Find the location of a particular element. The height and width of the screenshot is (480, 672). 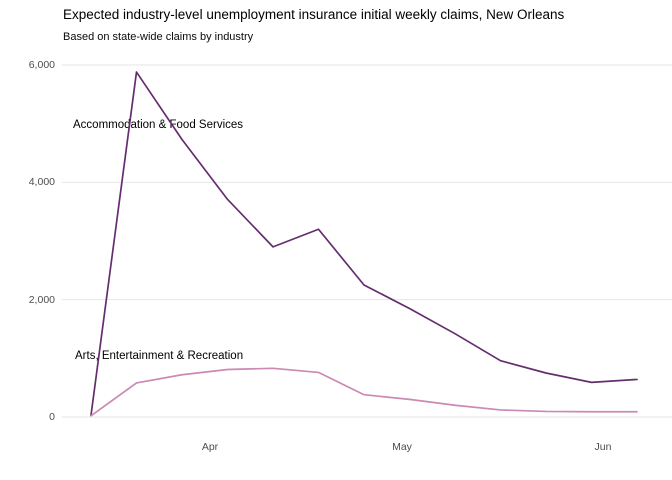

x-tick-label: Apr is located at coordinates (210, 447).